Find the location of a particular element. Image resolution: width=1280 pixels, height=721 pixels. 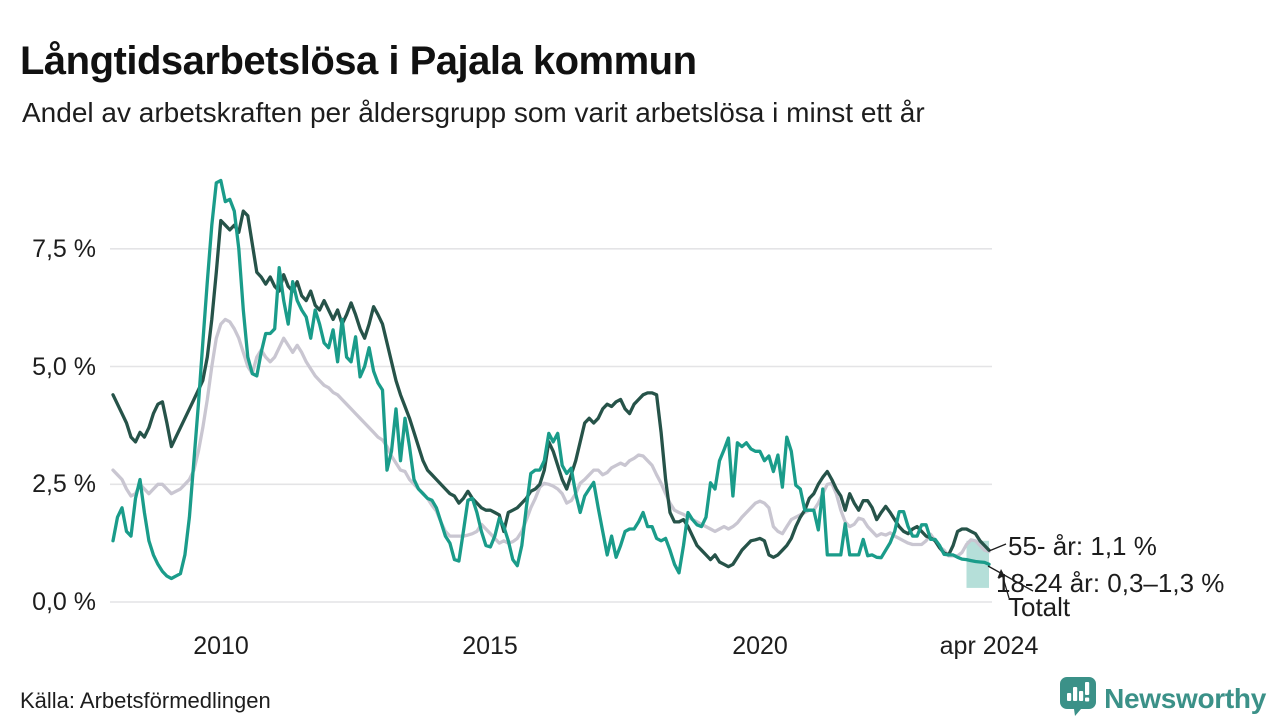

x-axis-label: apr 2024 is located at coordinates (989, 646).